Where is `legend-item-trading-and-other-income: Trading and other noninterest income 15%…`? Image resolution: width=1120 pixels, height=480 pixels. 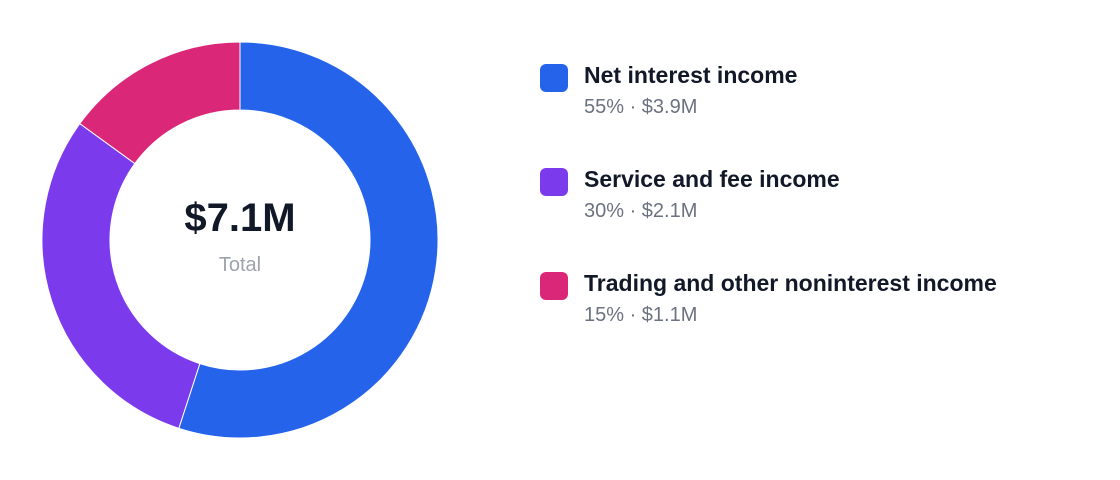
legend-item-trading-and-other-income: Trading and other noninterest income 15%… is located at coordinates (820, 320).